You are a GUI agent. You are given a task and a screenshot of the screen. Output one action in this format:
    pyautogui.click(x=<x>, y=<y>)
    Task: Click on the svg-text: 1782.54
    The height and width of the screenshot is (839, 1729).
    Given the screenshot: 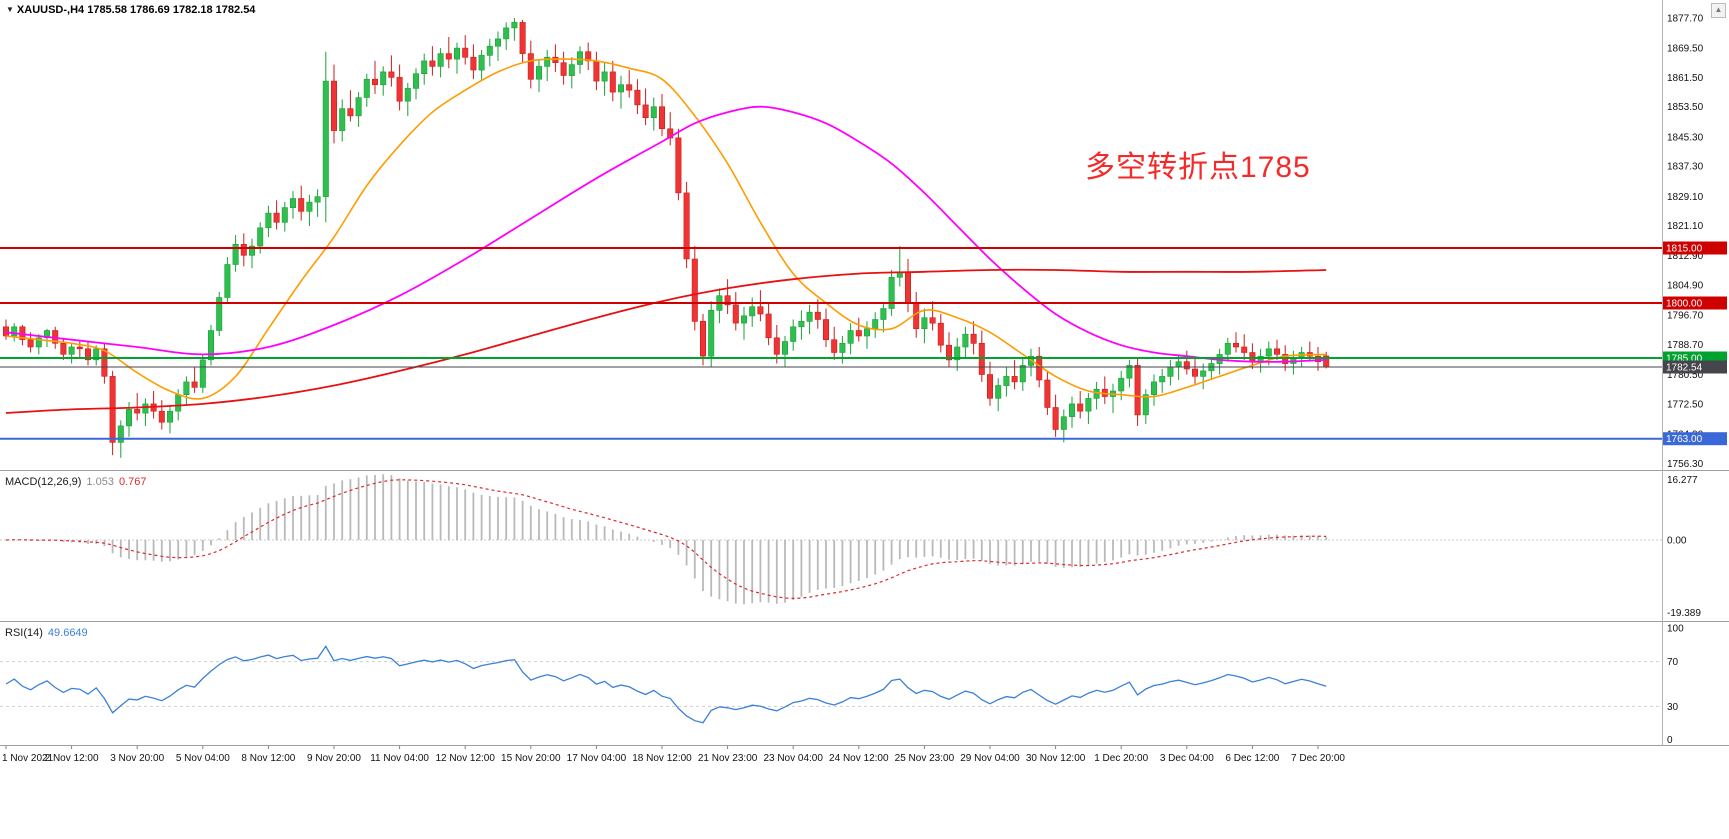 What is the action you would take?
    pyautogui.click(x=1684, y=368)
    